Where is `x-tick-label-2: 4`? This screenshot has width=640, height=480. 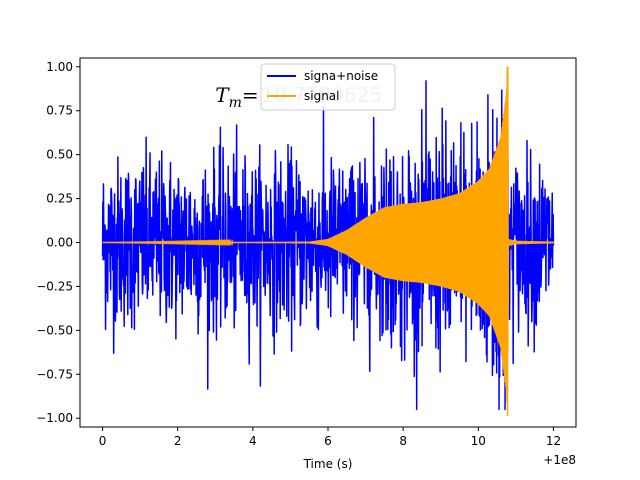 x-tick-label-2: 4 is located at coordinates (253, 441).